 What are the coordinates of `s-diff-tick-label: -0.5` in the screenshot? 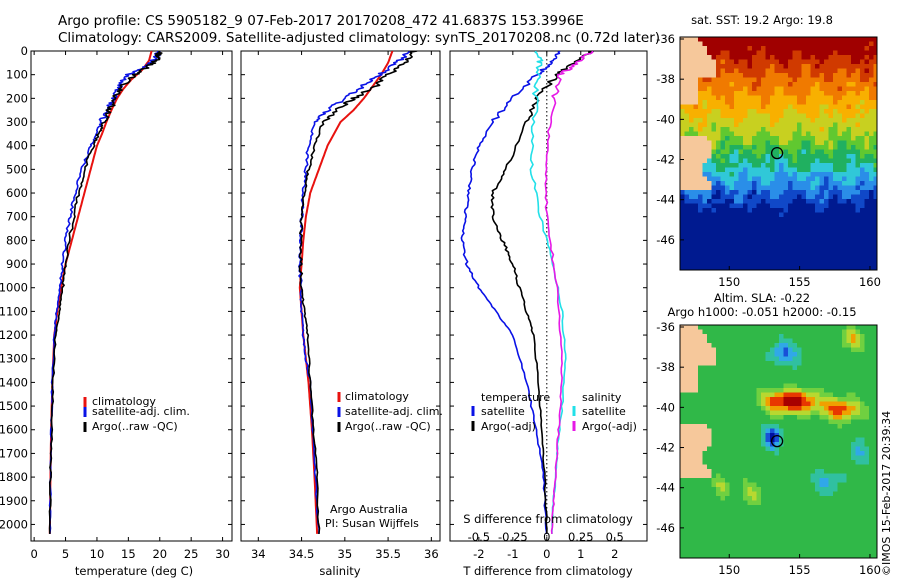 It's located at (479, 537).